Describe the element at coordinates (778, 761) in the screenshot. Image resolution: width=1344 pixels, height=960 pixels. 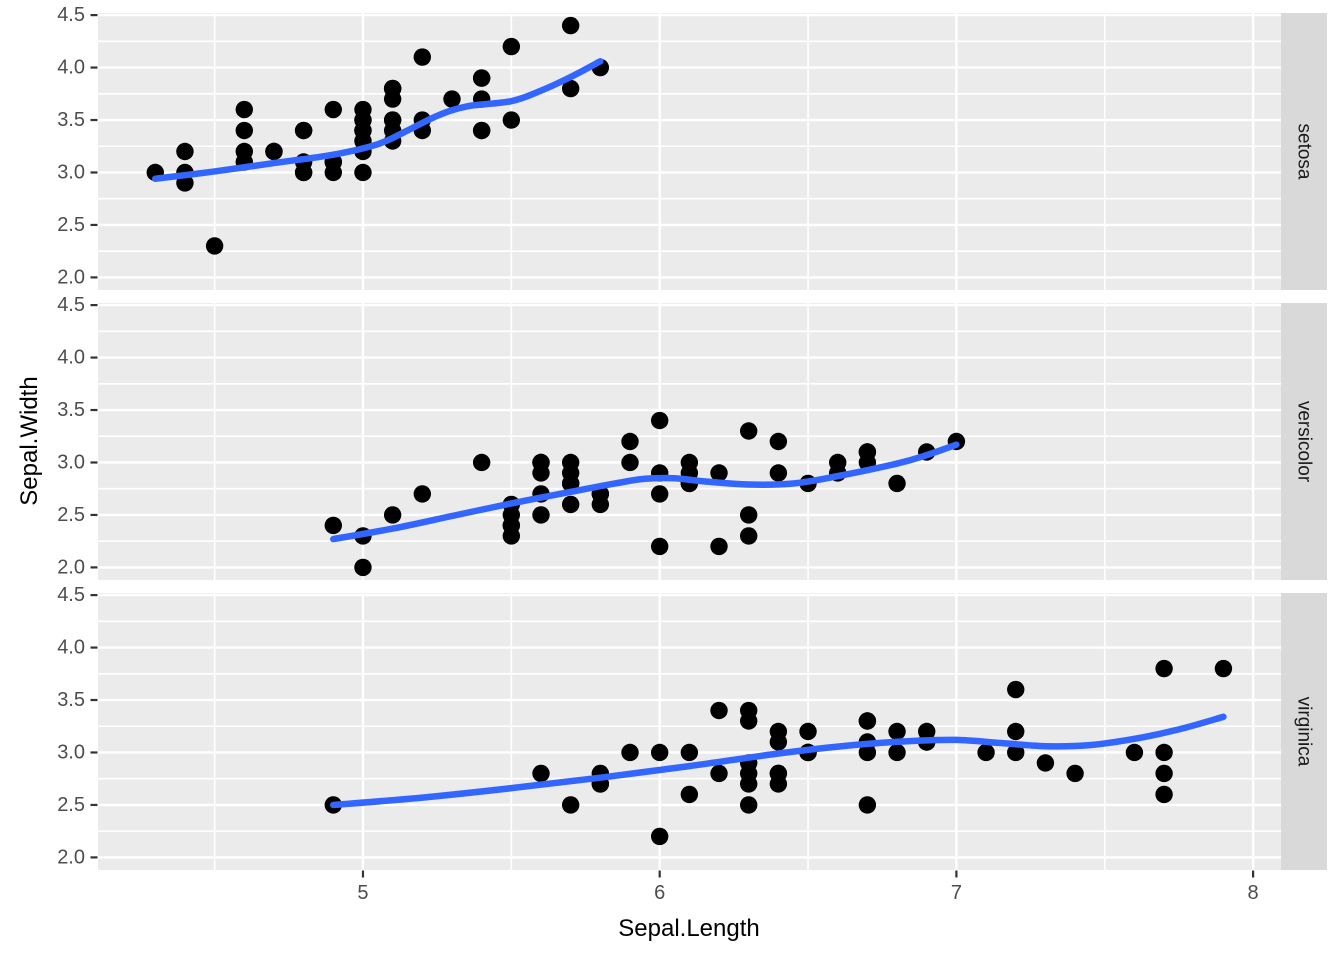
I see `smooth-line-virginica` at that location.